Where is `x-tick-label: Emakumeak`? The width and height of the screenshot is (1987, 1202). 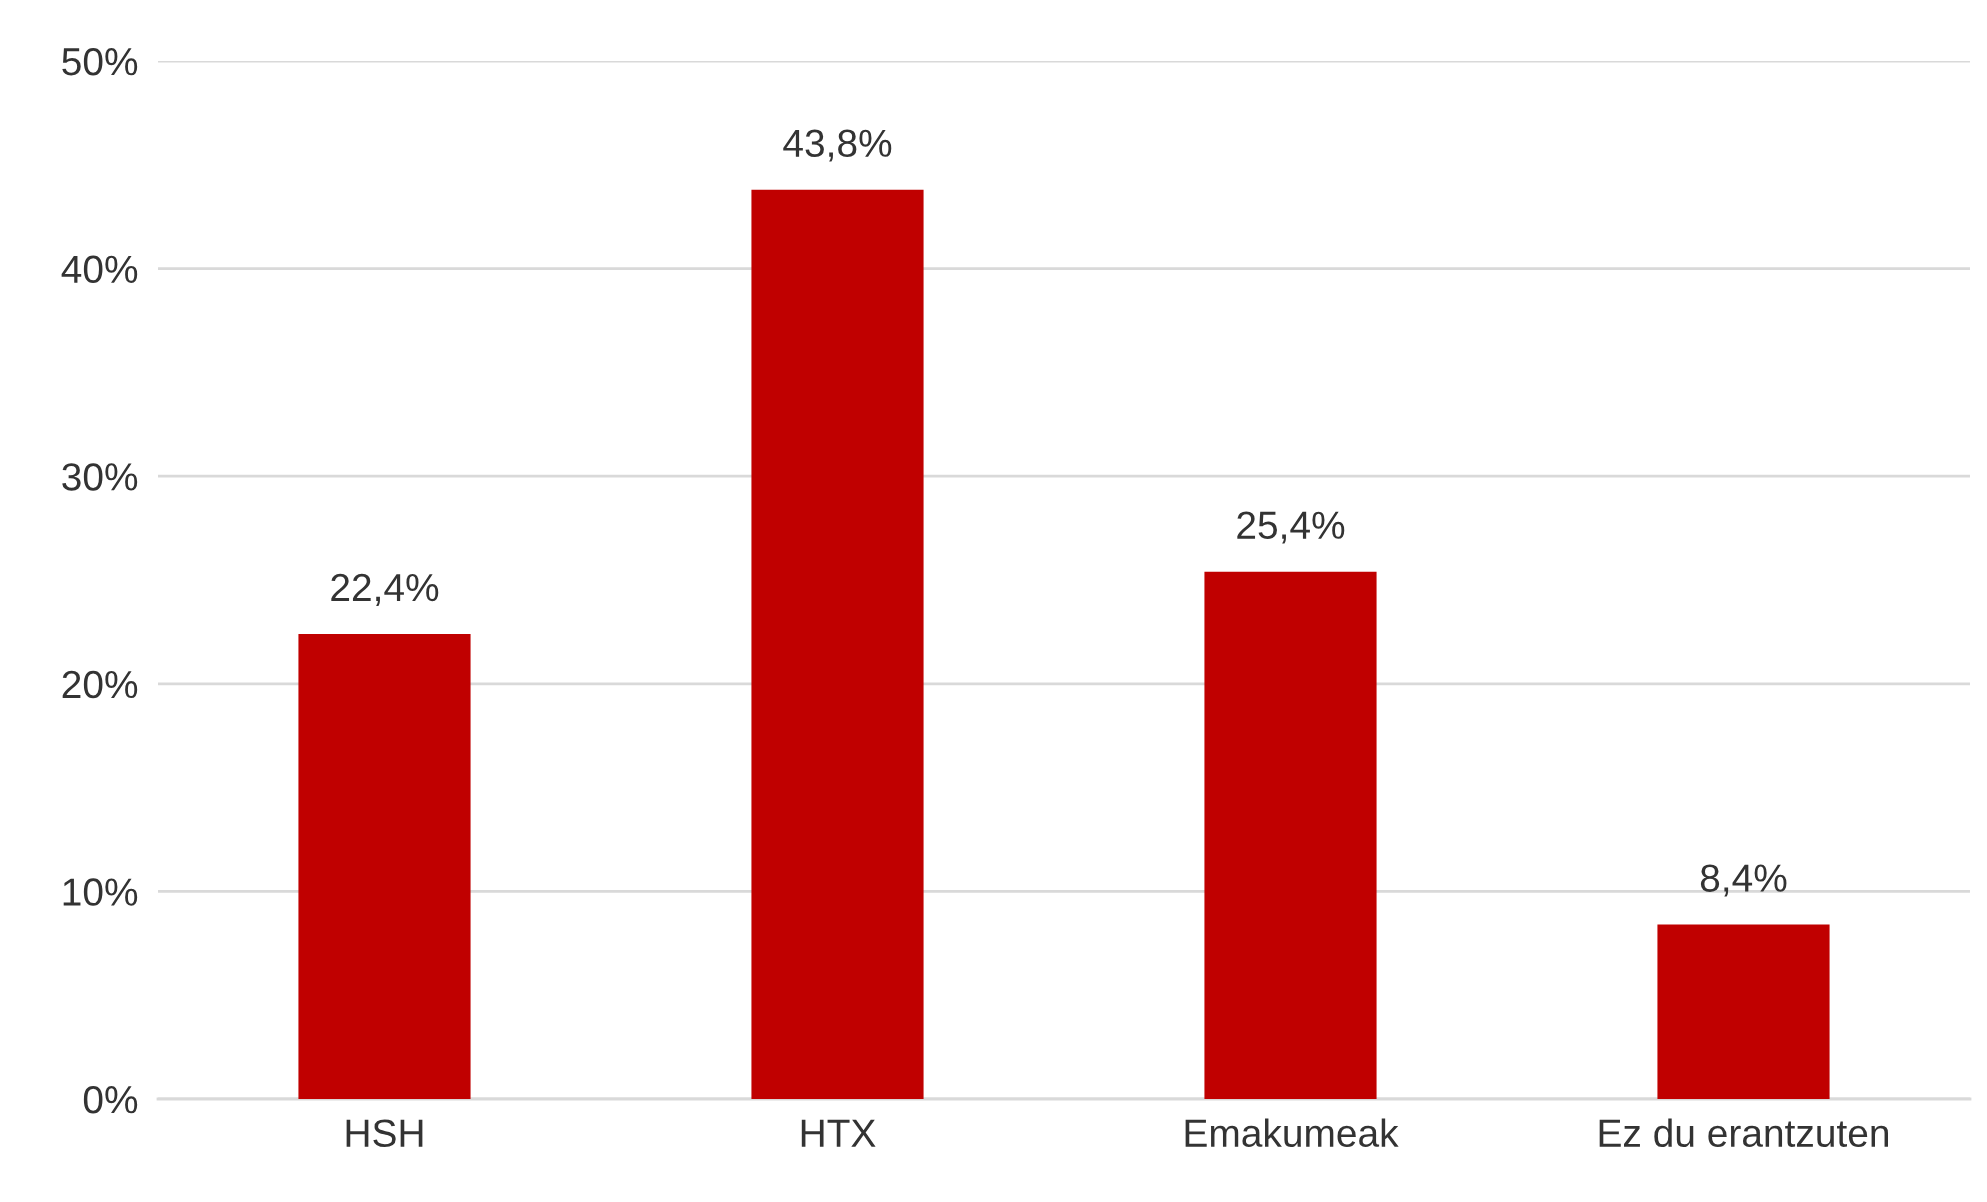
x-tick-label: Emakumeak is located at coordinates (1292, 1133).